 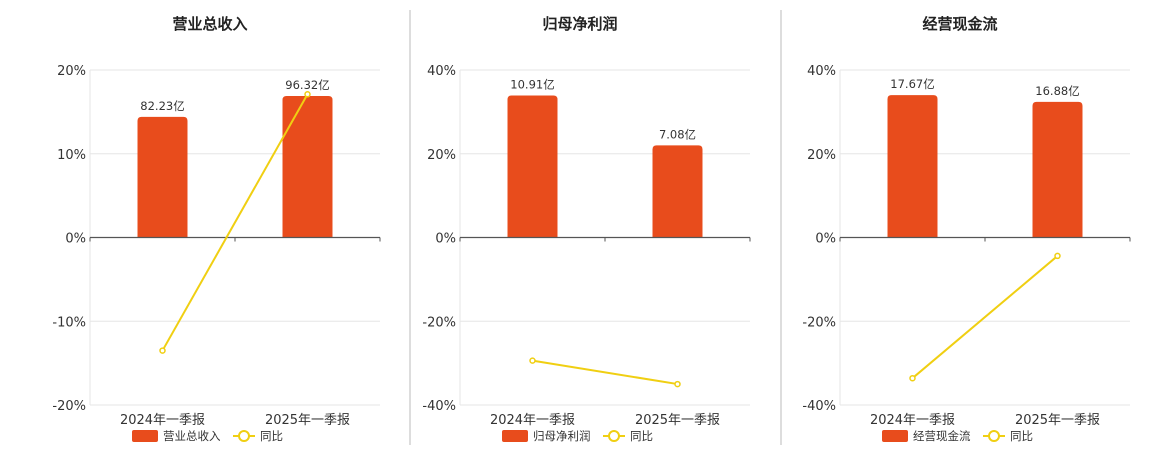 I want to click on bar-data-label: 7.08亿, so click(x=677, y=134).